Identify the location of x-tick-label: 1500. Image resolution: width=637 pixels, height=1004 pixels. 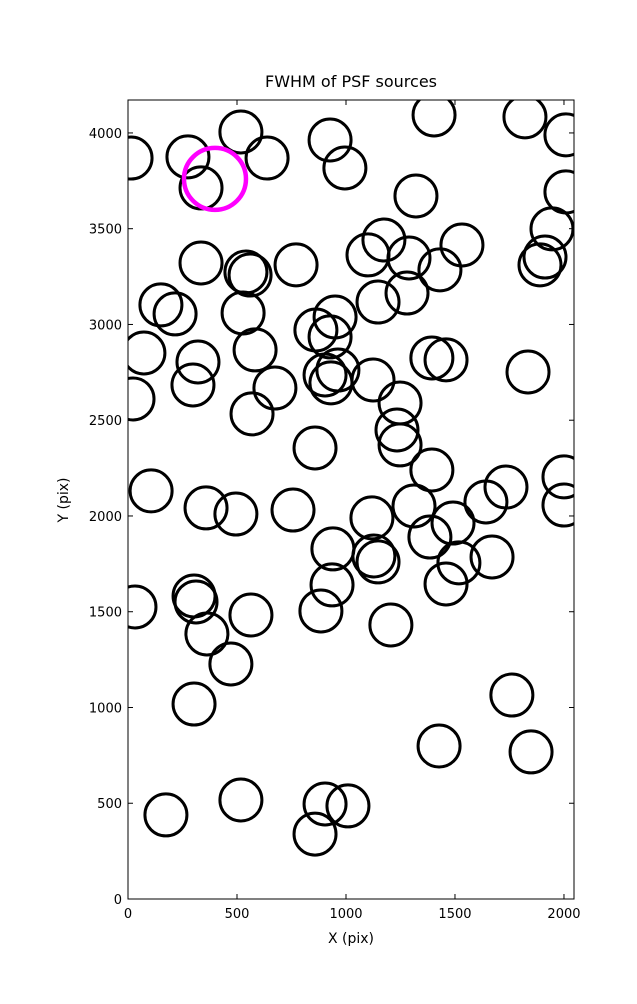
(454, 914).